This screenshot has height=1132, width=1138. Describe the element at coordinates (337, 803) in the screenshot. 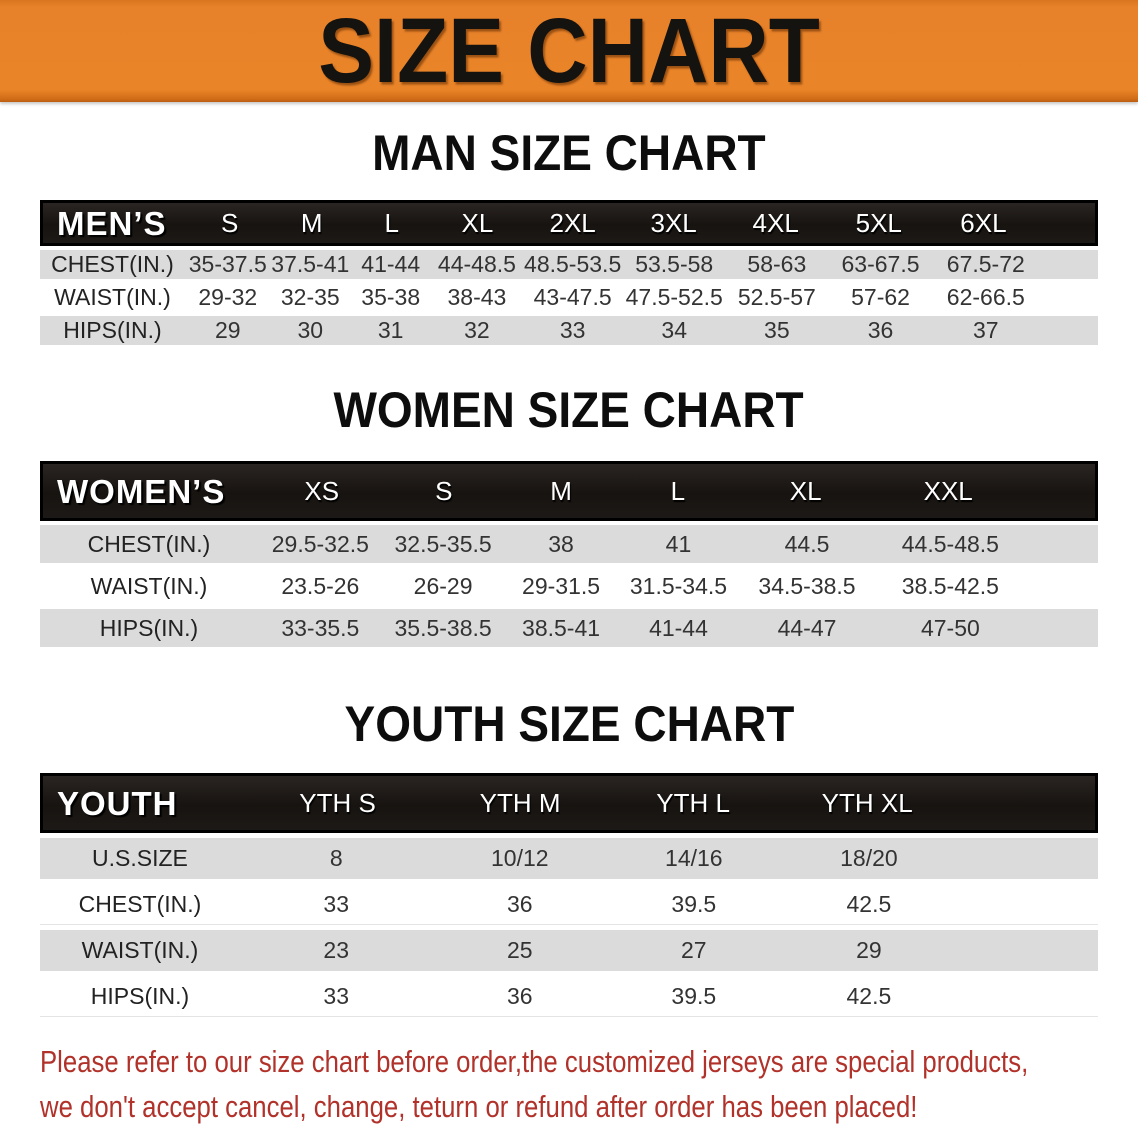

I see `size-column-header: YTH S` at that location.